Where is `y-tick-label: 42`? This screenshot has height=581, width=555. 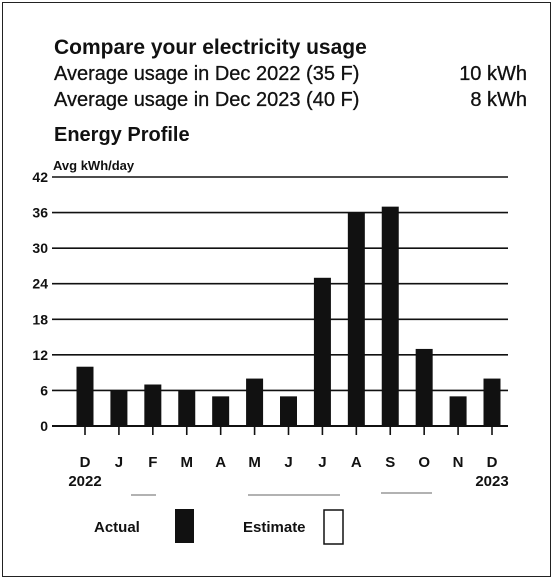
y-tick-label: 42 is located at coordinates (40, 177).